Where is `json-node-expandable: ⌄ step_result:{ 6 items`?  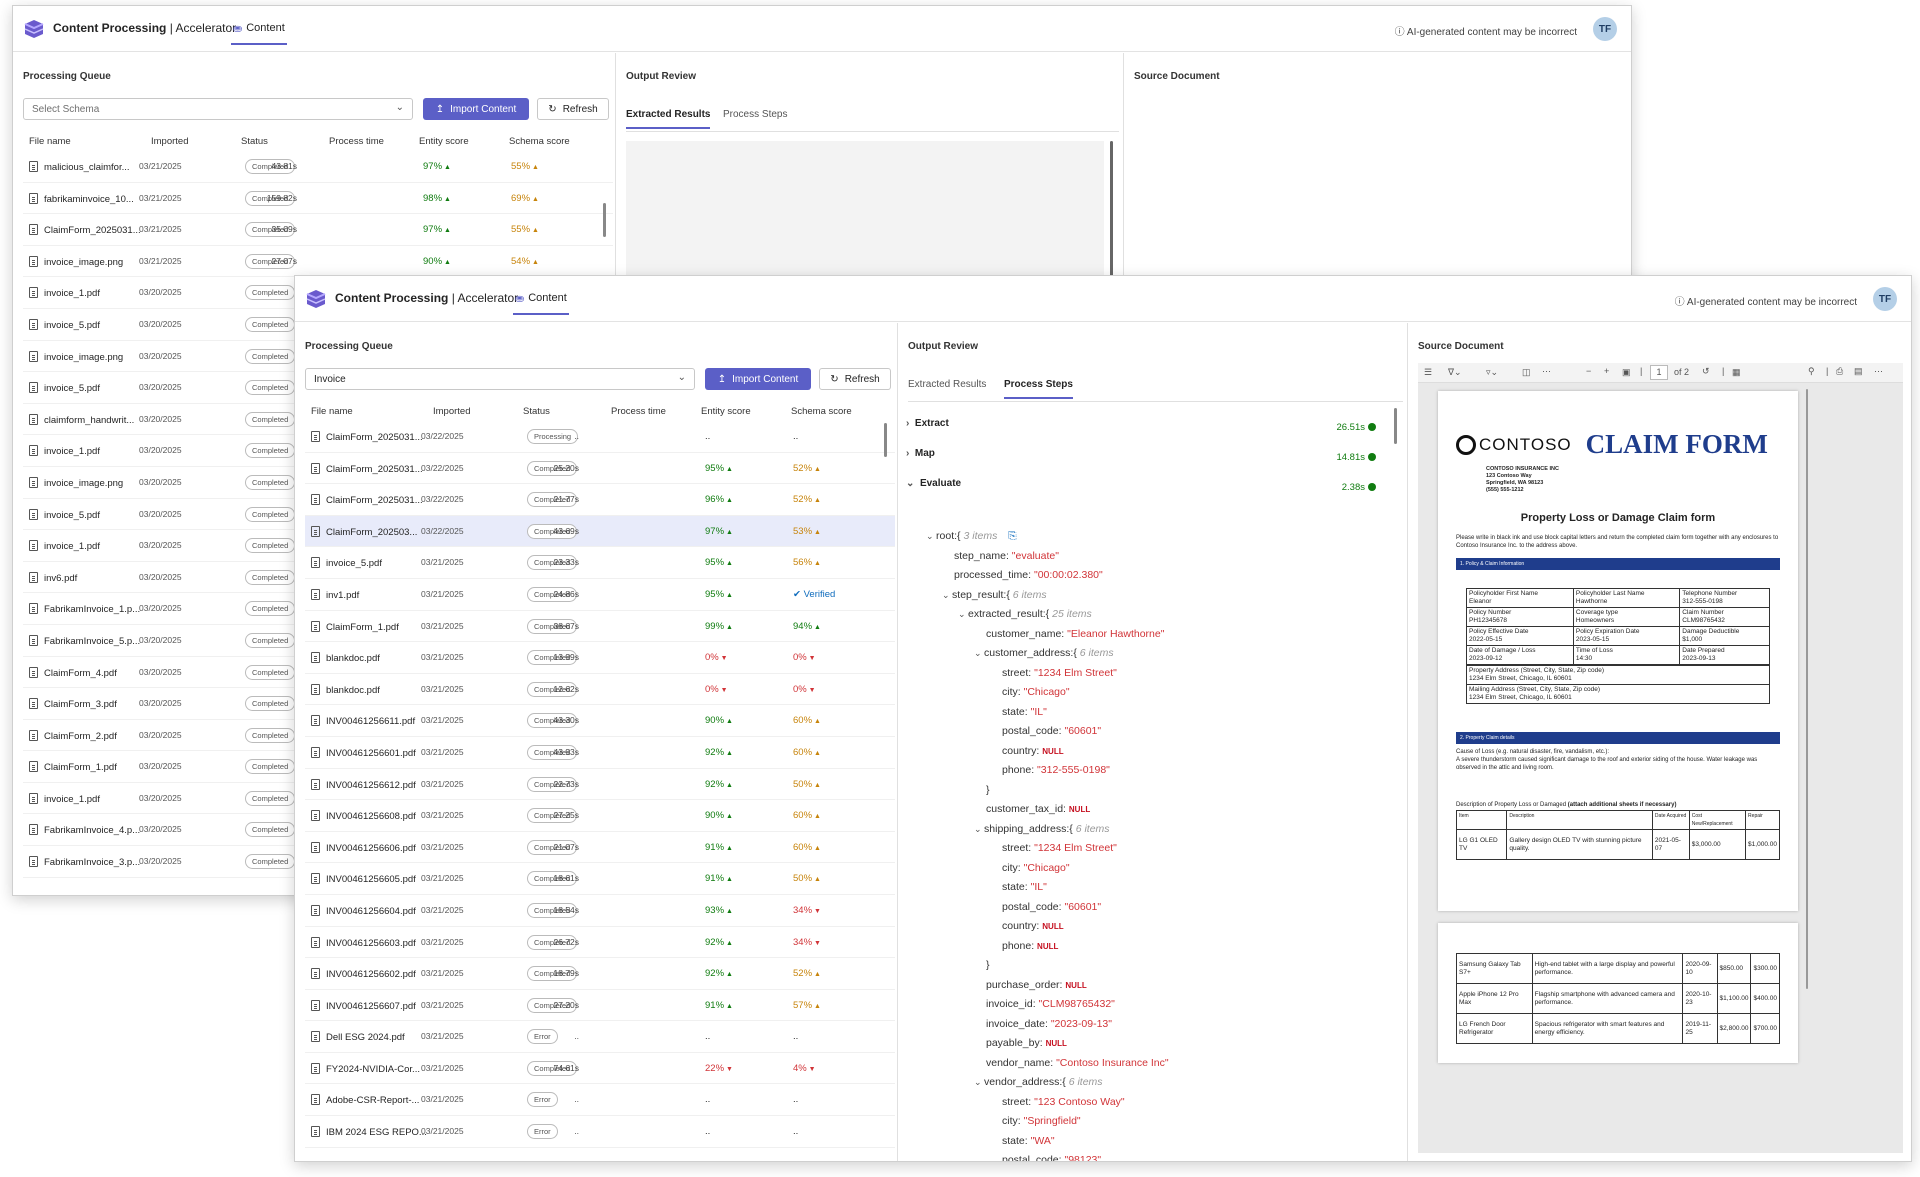
json-node-expandable: ⌄ step_result:{ 6 items is located at coordinates (994, 594).